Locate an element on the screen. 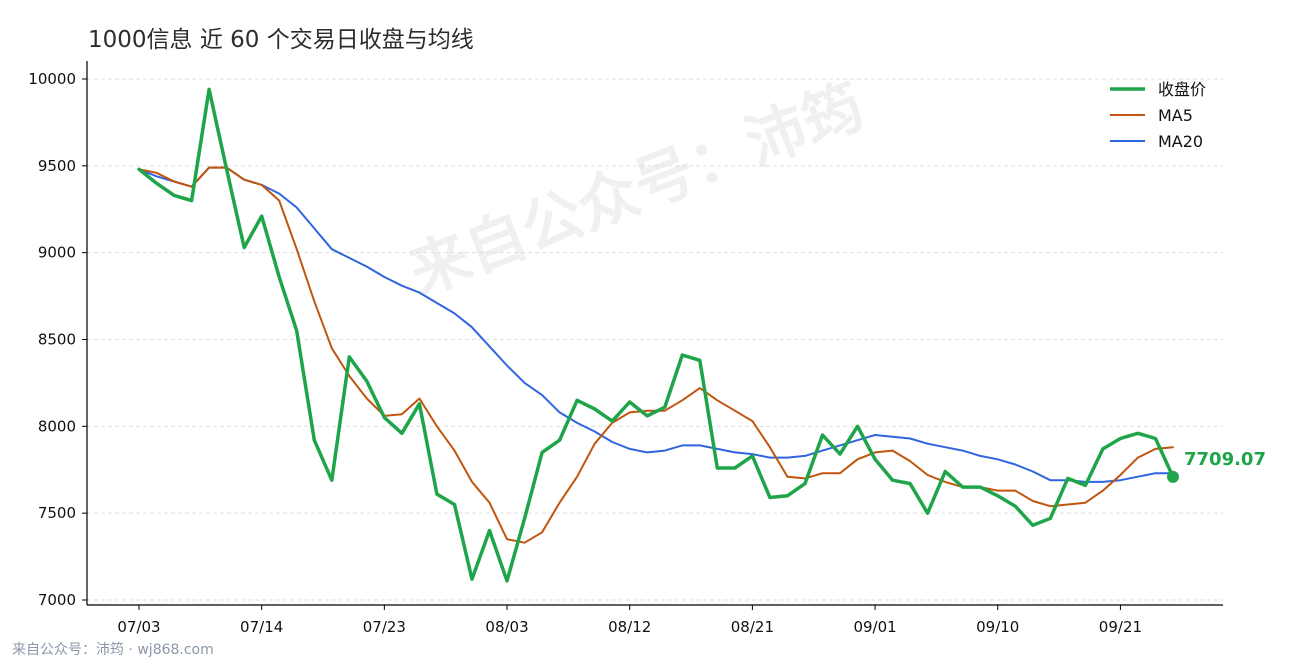 Image resolution: width=1290 pixels, height=660 pixels. x-tick-label: 09/10 is located at coordinates (997, 627).